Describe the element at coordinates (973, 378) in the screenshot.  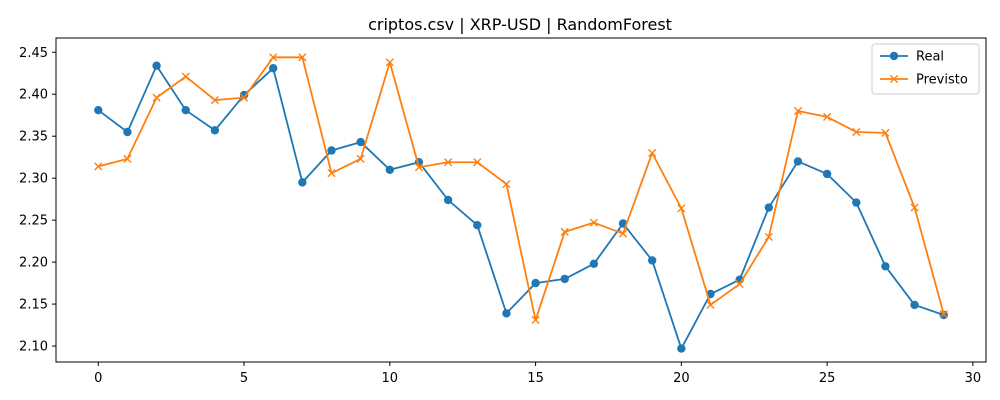
I see `x-tick-label: 30` at that location.